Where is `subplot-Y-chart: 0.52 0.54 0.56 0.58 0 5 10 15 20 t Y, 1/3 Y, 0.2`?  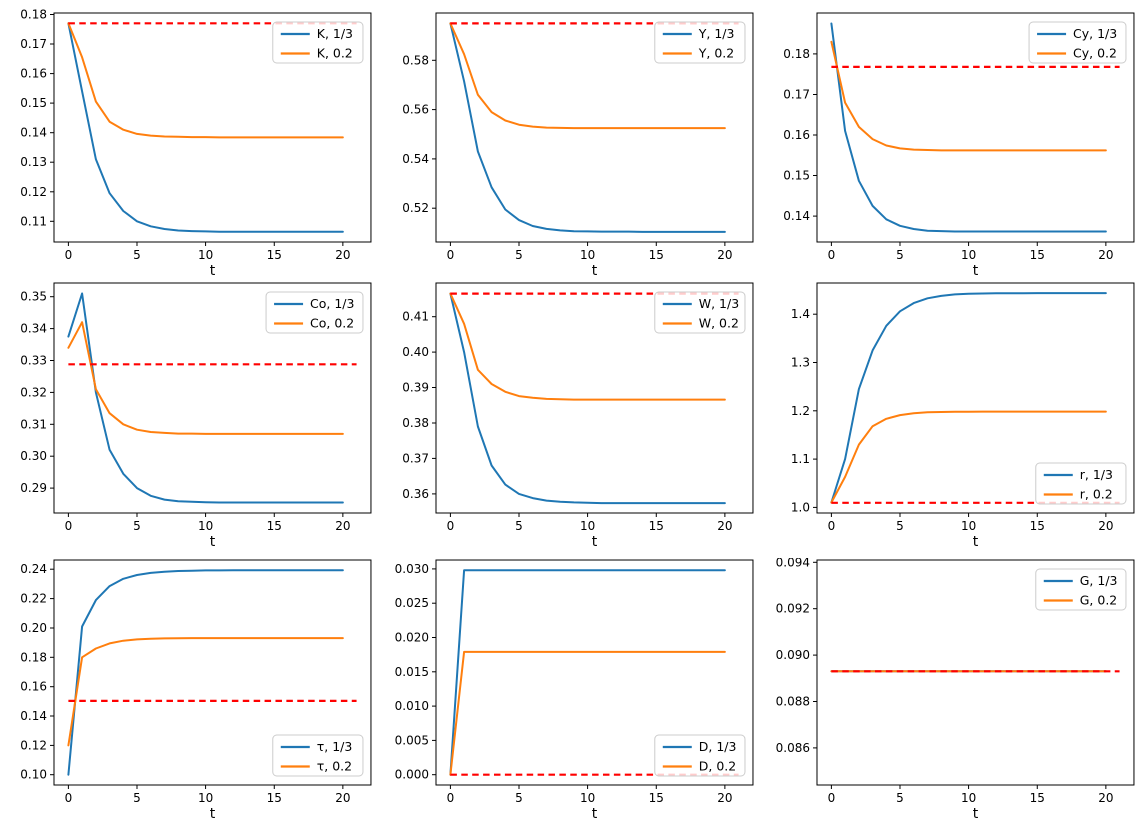
subplot-Y-chart: 0.52 0.54 0.56 0.58 0 5 10 15 20 t Y, 1/3 Y, 0.2 is located at coordinates (578, 145).